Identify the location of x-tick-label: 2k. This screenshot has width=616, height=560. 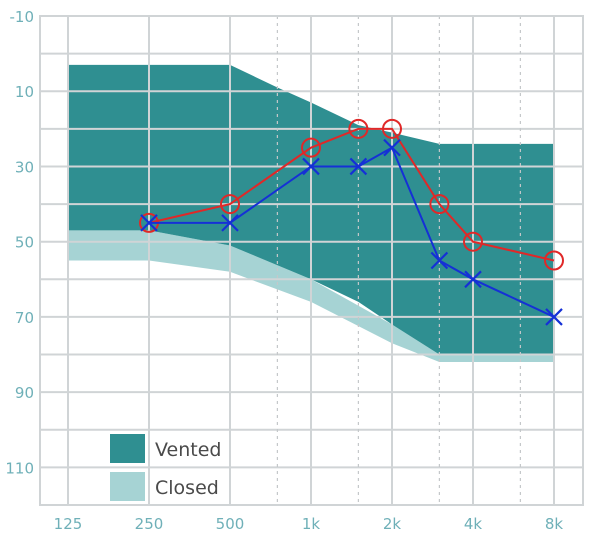
(392, 524).